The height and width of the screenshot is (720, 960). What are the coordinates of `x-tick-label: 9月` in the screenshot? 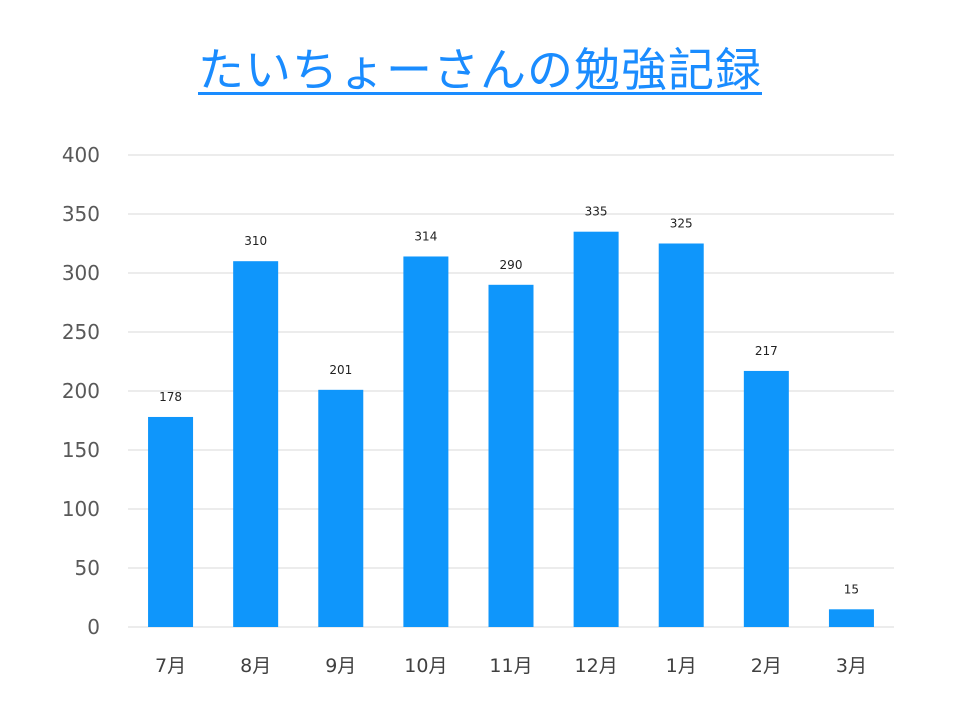 It's located at (340, 666).